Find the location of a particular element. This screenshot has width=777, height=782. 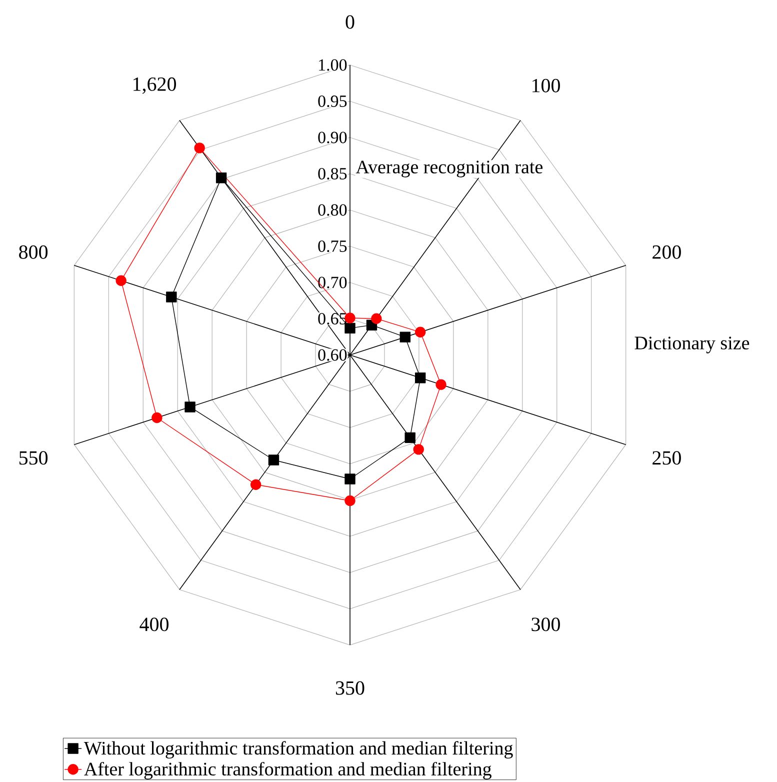

spoke-label: 200 is located at coordinates (666, 252).